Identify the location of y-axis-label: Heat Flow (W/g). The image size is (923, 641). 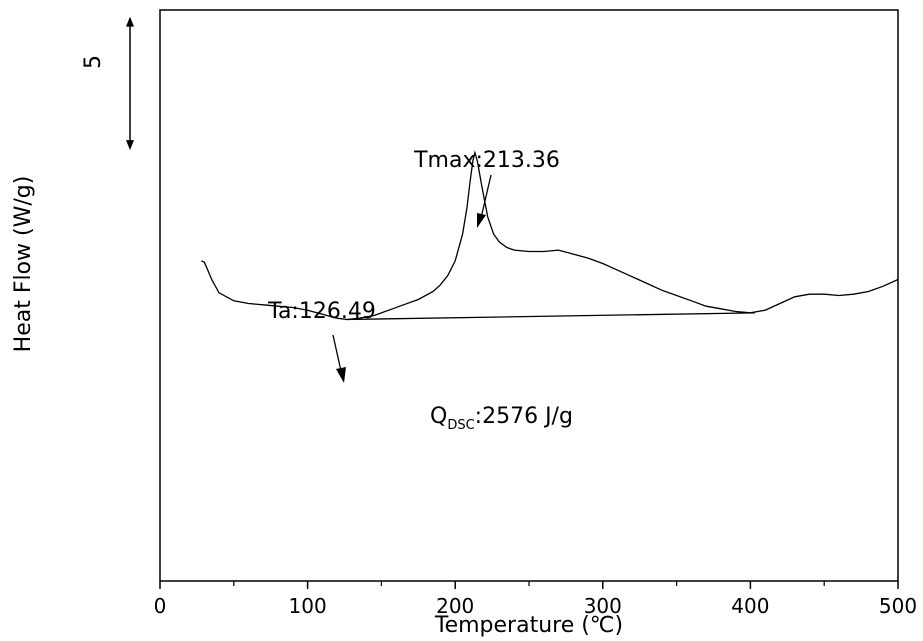
(23, 264).